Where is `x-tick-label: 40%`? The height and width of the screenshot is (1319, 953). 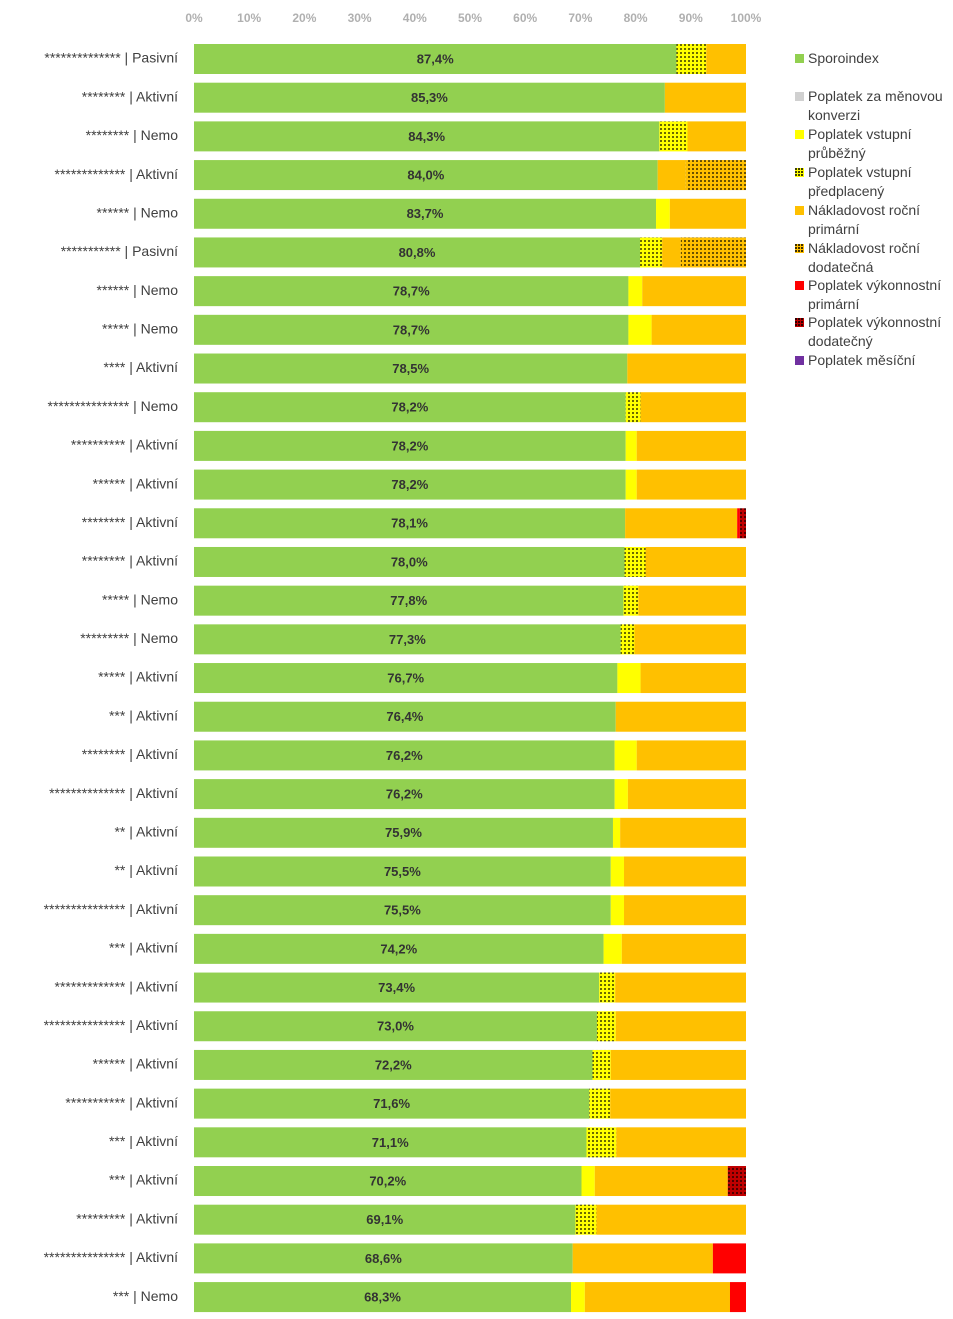 x-tick-label: 40% is located at coordinates (415, 18).